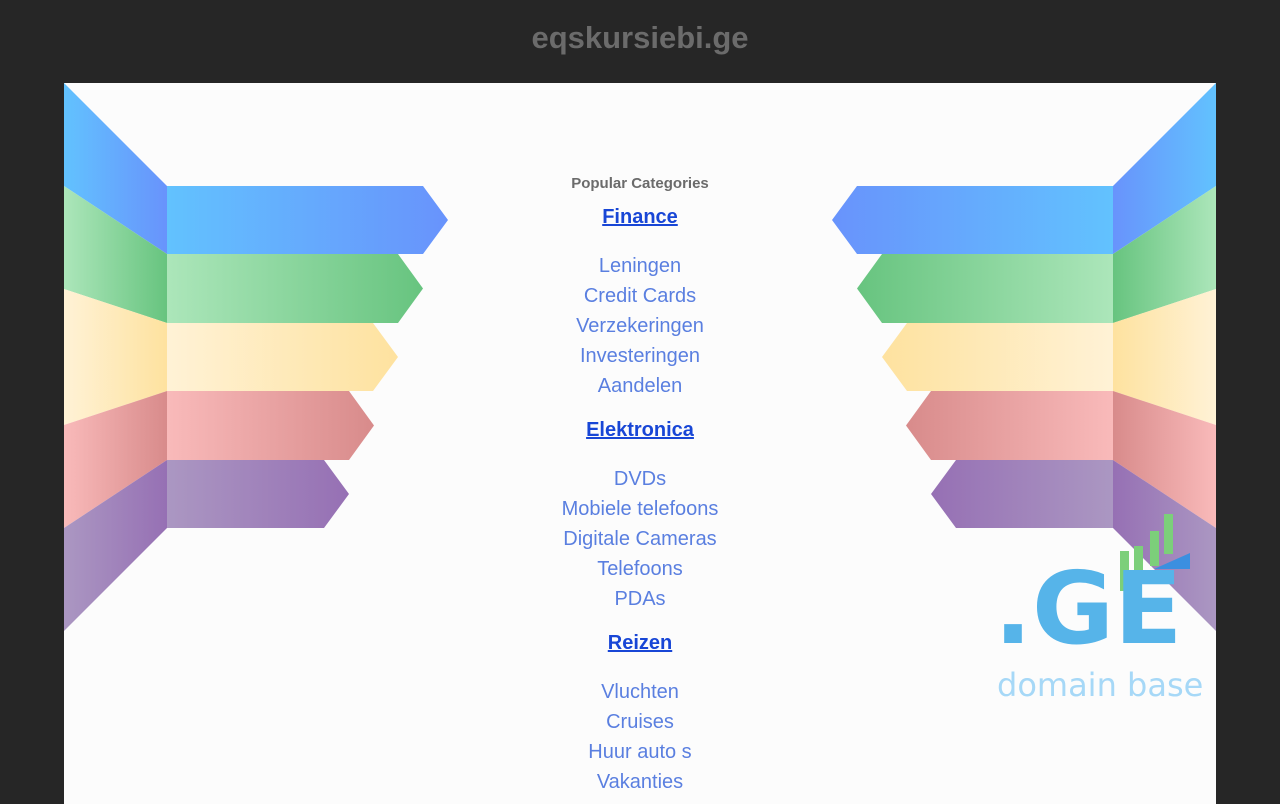 This screenshot has height=804, width=1280. Describe the element at coordinates (640, 217) in the screenshot. I see `category-heading-link: Finance` at that location.